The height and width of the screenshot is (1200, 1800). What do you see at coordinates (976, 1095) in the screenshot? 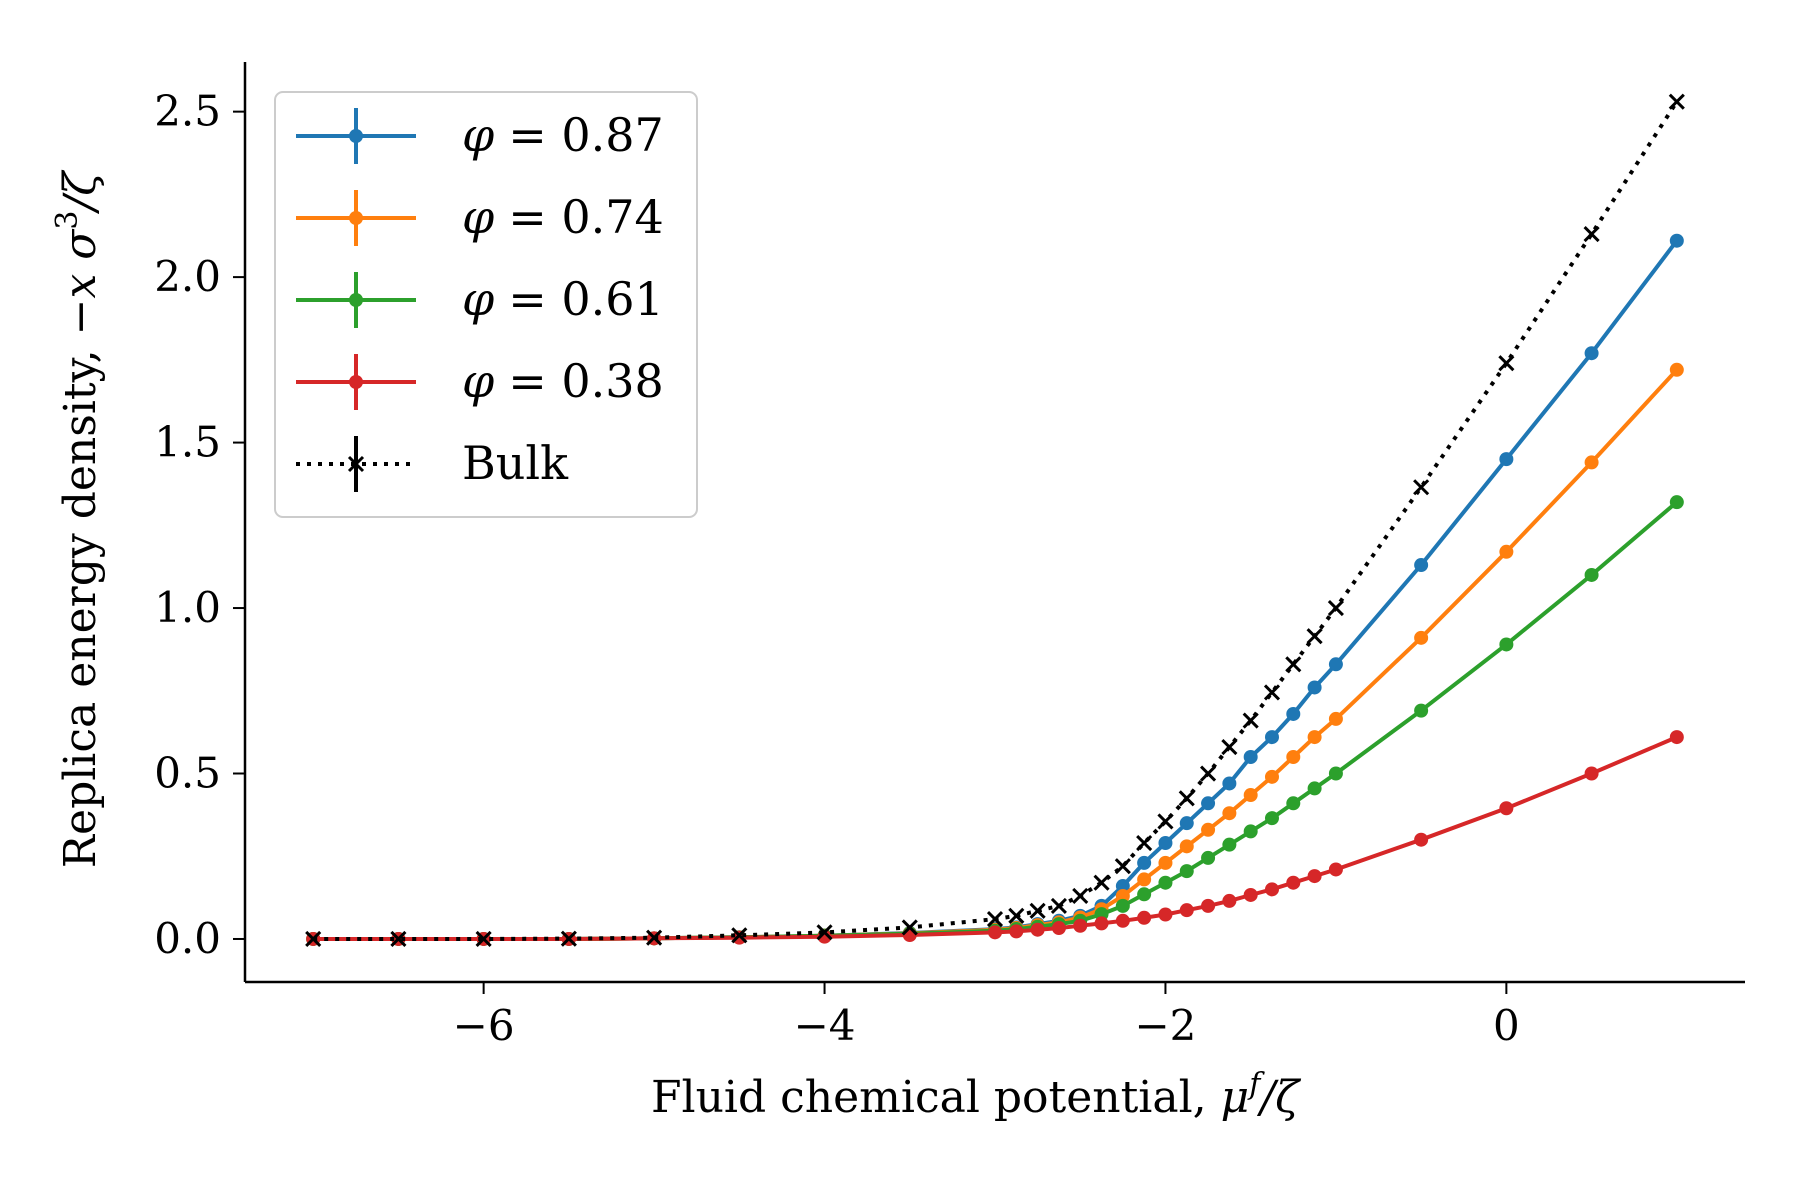
I see `svg-text: Fluid chemical potential, μf/ζ` at bounding box center [976, 1095].